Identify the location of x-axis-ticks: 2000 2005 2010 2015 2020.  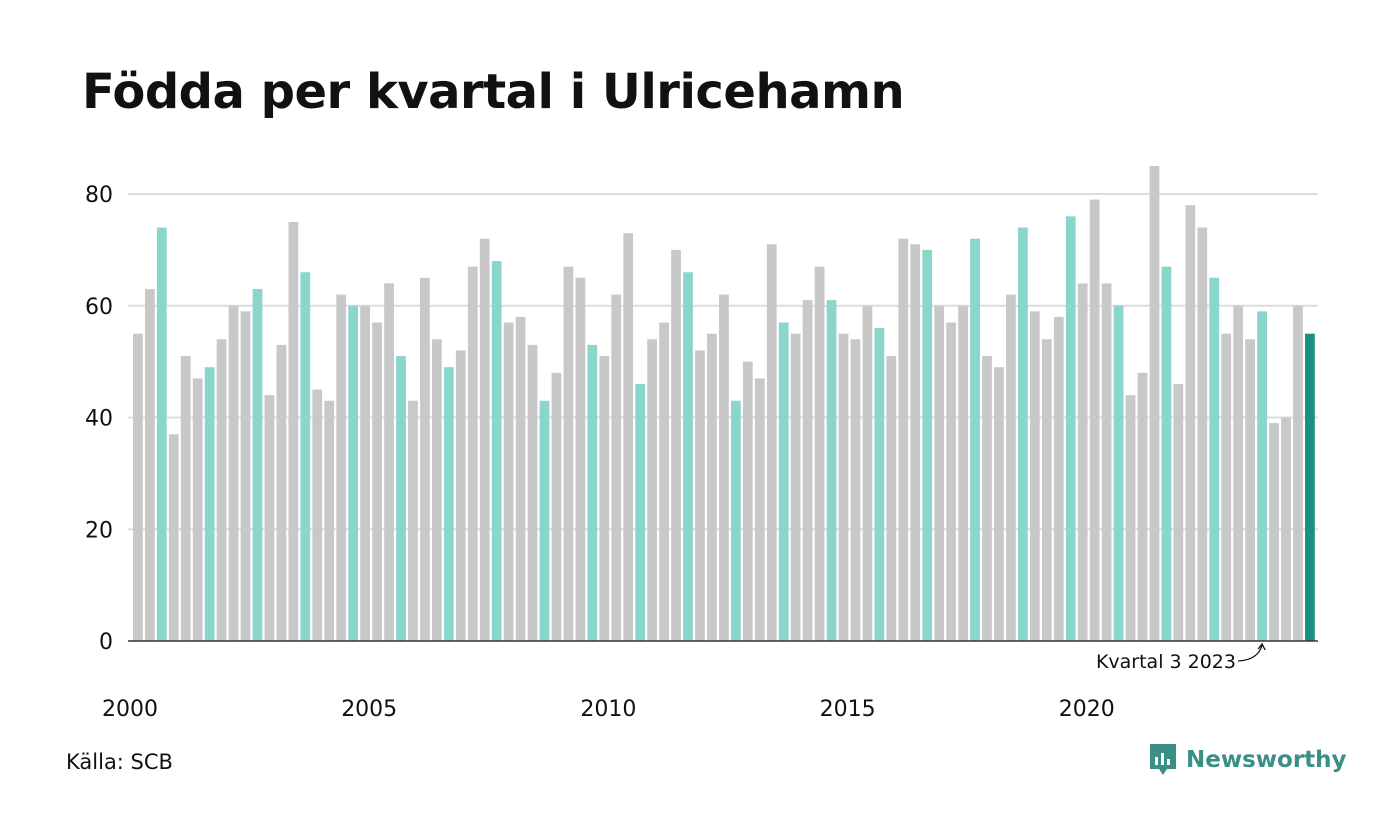
(608, 709).